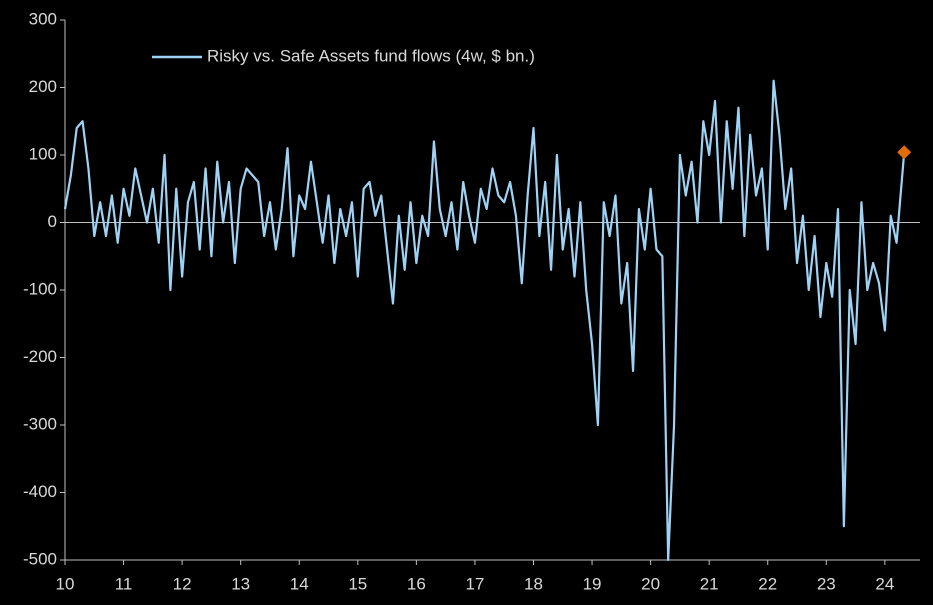  What do you see at coordinates (240, 583) in the screenshot?
I see `x-tick-label: 13` at bounding box center [240, 583].